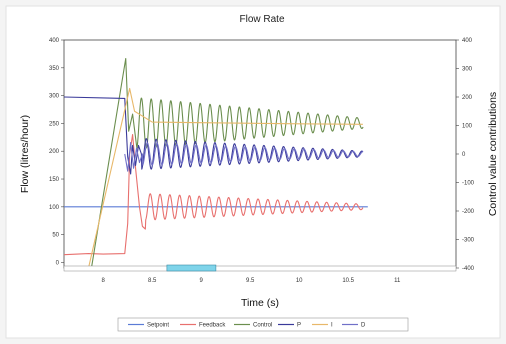 The width and height of the screenshot is (506, 344). What do you see at coordinates (213, 135) in the screenshot?
I see `series-line-p` at bounding box center [213, 135].